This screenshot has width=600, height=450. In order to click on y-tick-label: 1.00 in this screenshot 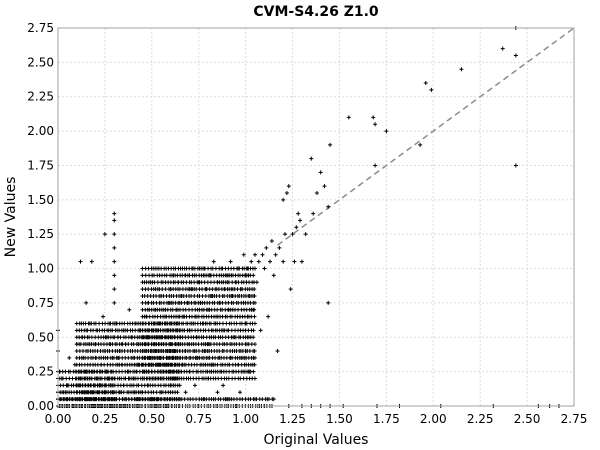, I will do `click(40, 269)`.